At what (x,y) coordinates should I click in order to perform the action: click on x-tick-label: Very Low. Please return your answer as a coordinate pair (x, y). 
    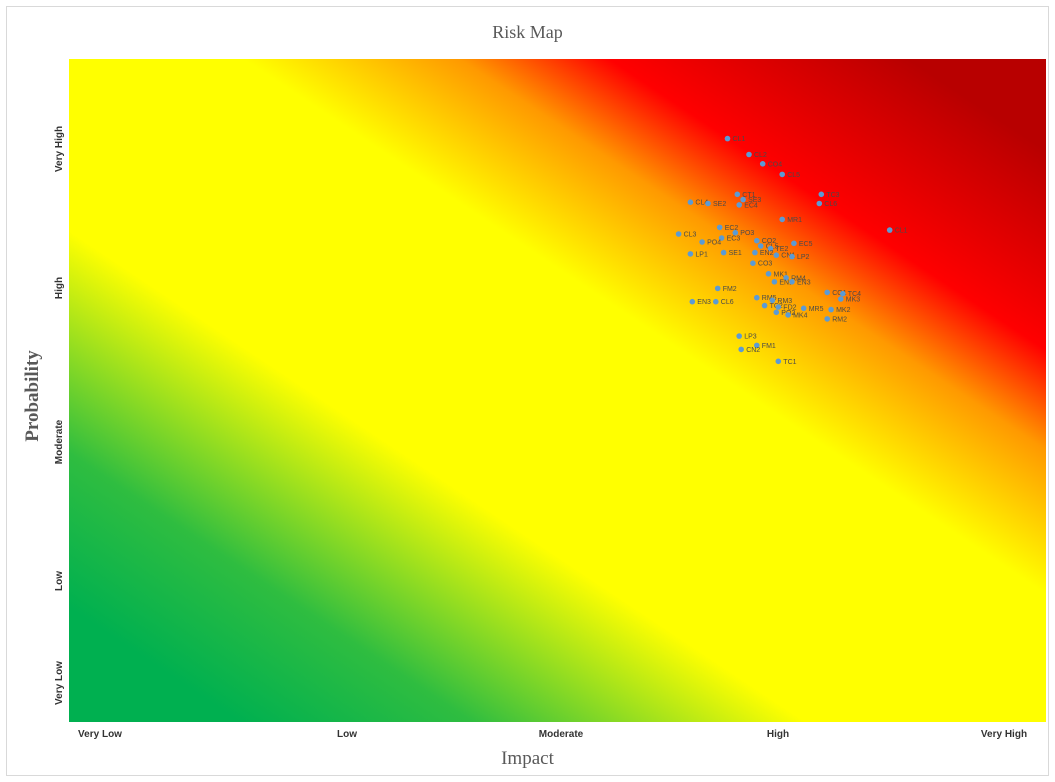
    Looking at the image, I should click on (100, 734).